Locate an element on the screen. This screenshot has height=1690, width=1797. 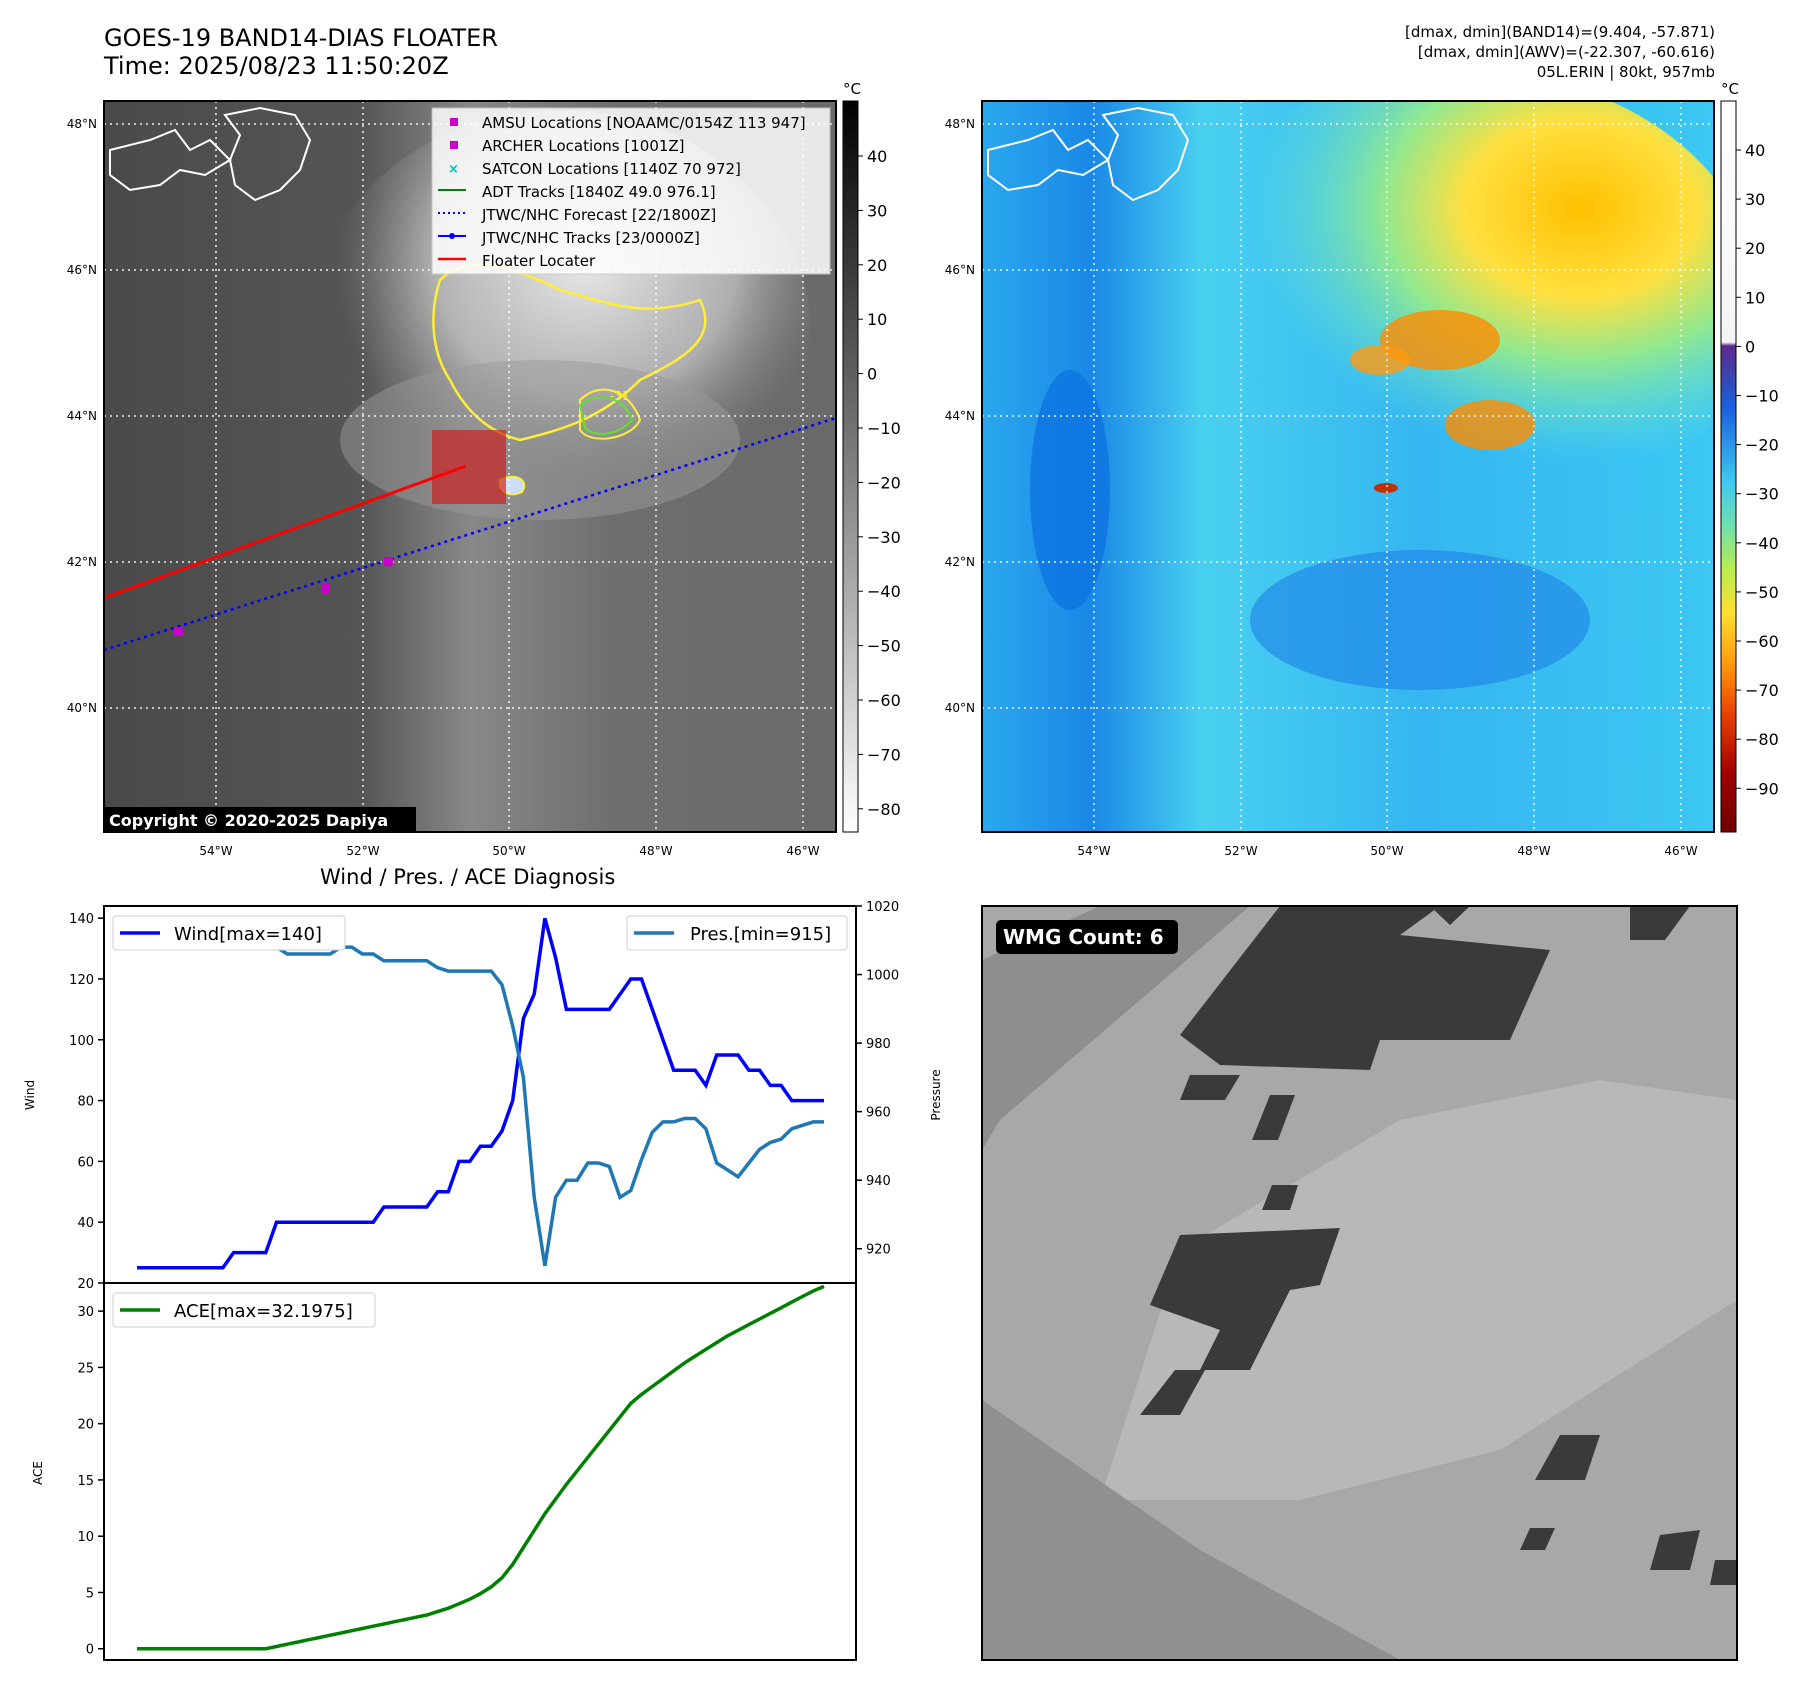
awv-colorbar: °C 40 30 20 10 0 −10 −20 −30 −40 −50 −60 −70 −80 −90 is located at coordinates (1749, 456).